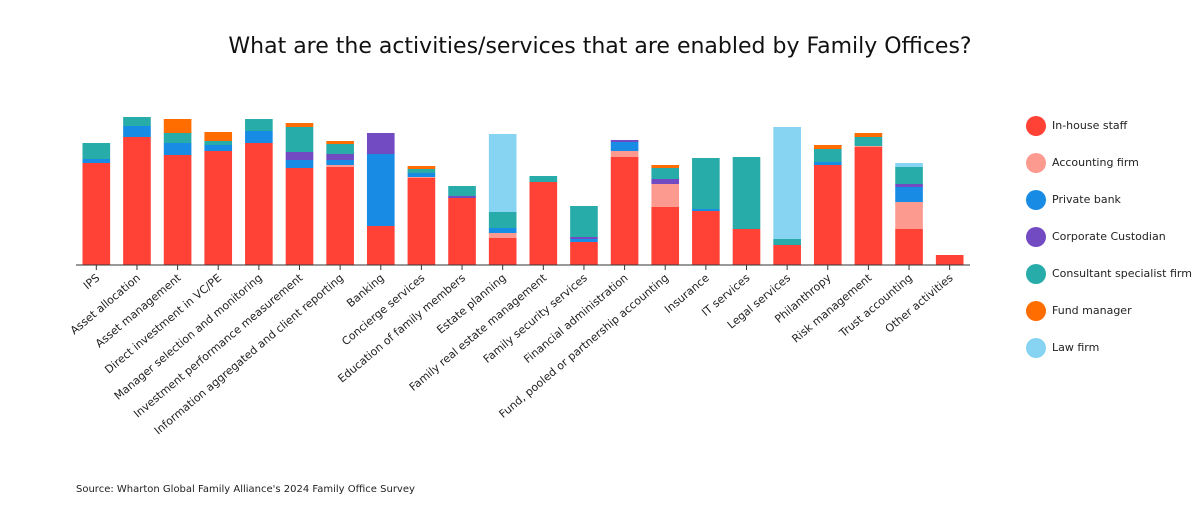  What do you see at coordinates (177, 126) in the screenshot?
I see `bar-asset-management-fund-manager` at bounding box center [177, 126].